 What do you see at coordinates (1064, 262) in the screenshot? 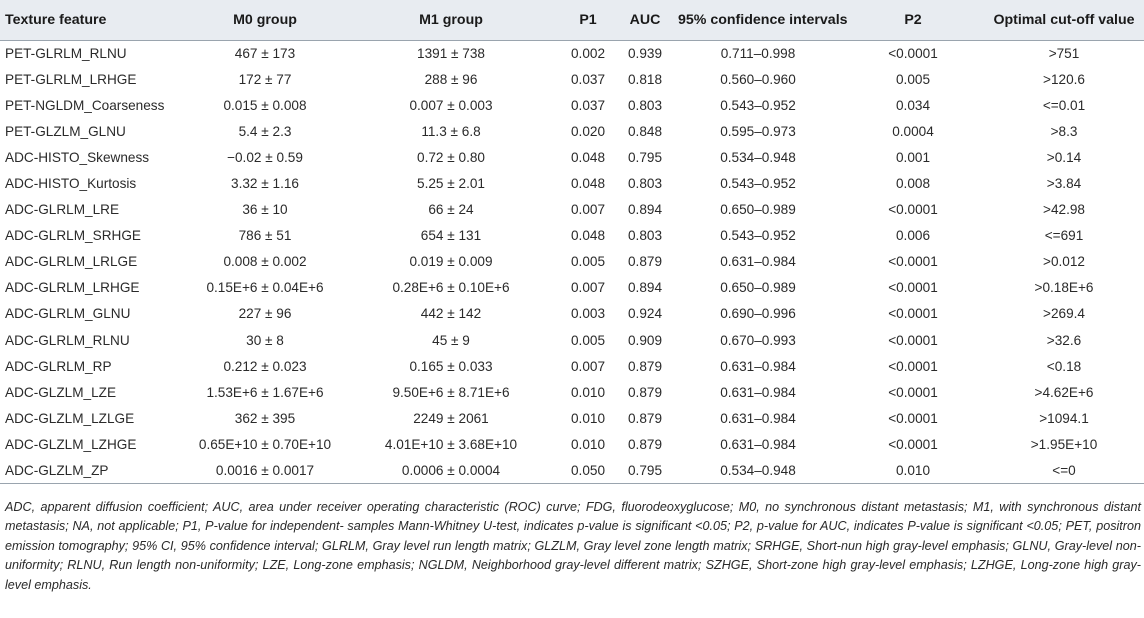
I see `cell-cutoff-value: >0.012` at bounding box center [1064, 262].